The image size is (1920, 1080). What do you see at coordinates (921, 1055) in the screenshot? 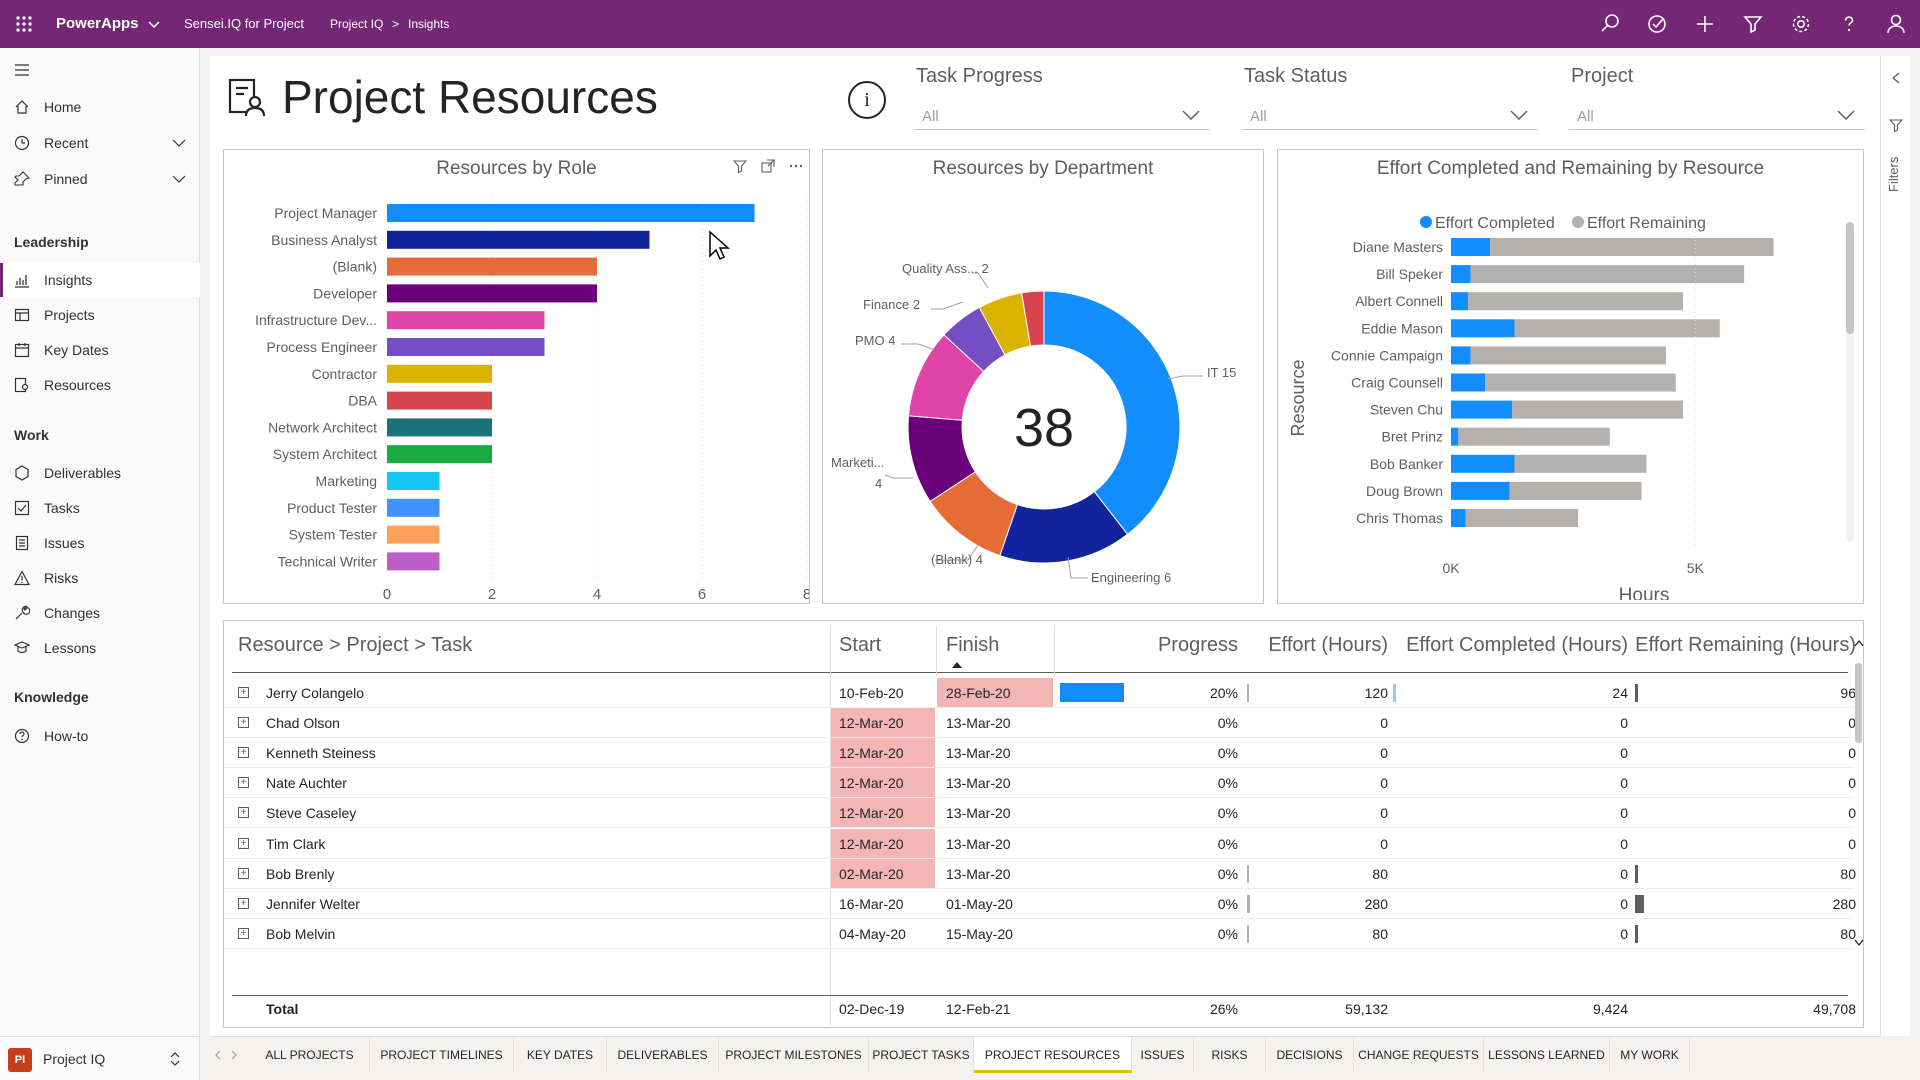
I see `tab-project-tasks: PROJECT TASKS` at bounding box center [921, 1055].